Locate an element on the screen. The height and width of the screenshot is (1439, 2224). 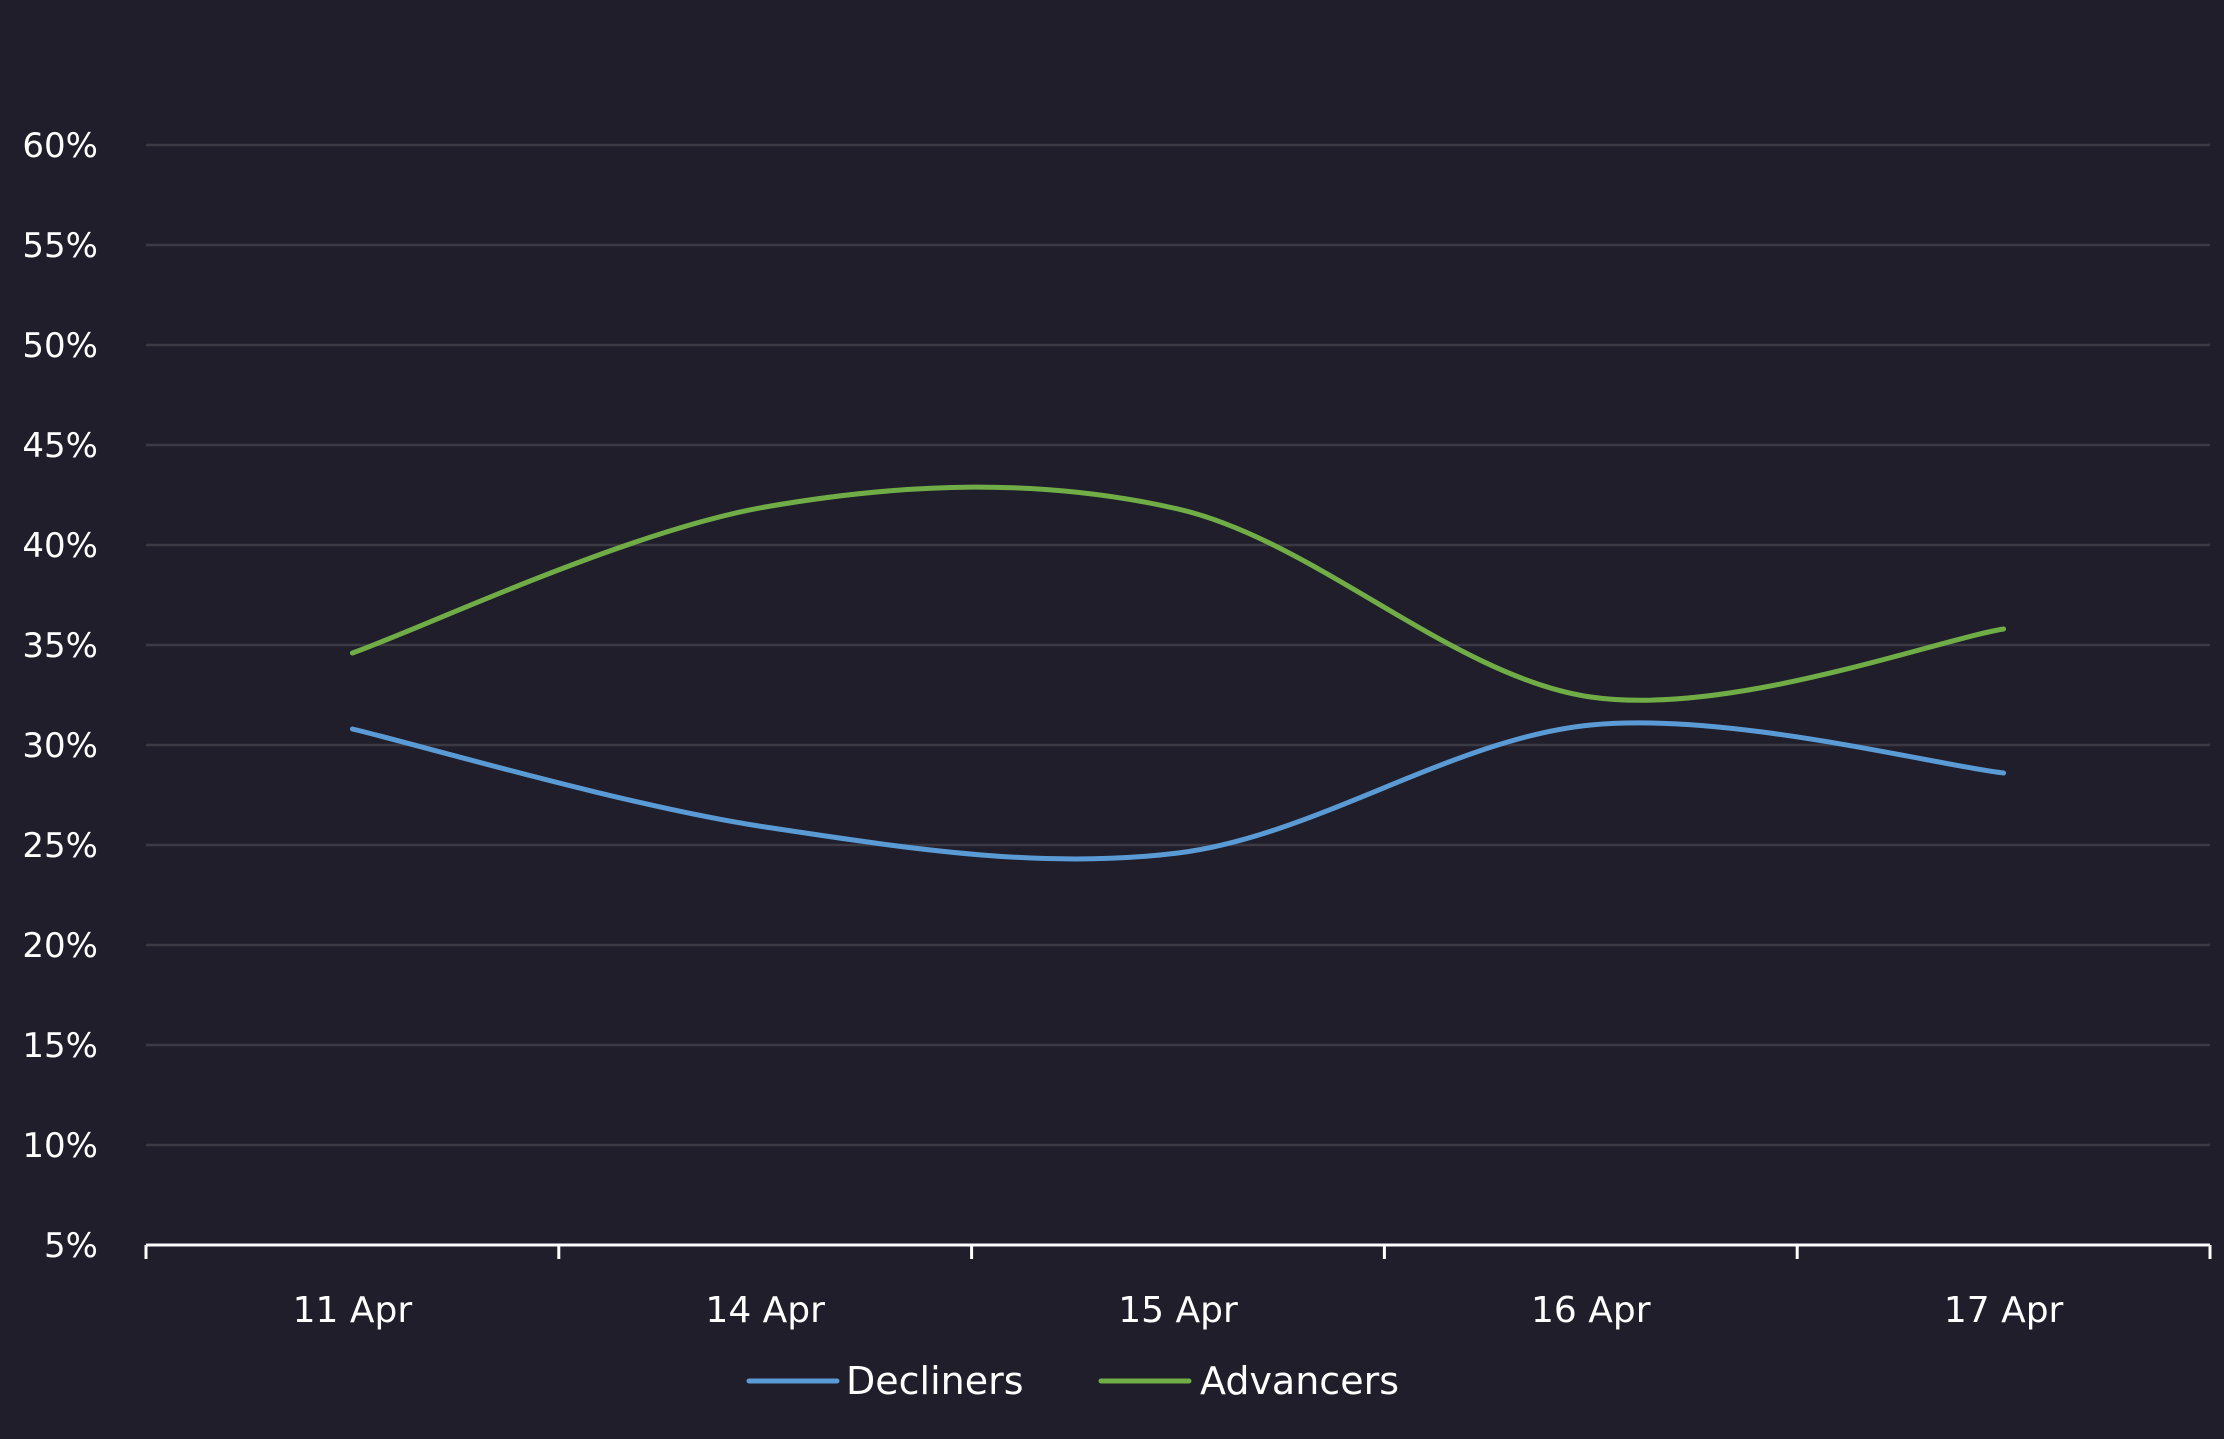
y-tick-label: 60% is located at coordinates (60, 146).